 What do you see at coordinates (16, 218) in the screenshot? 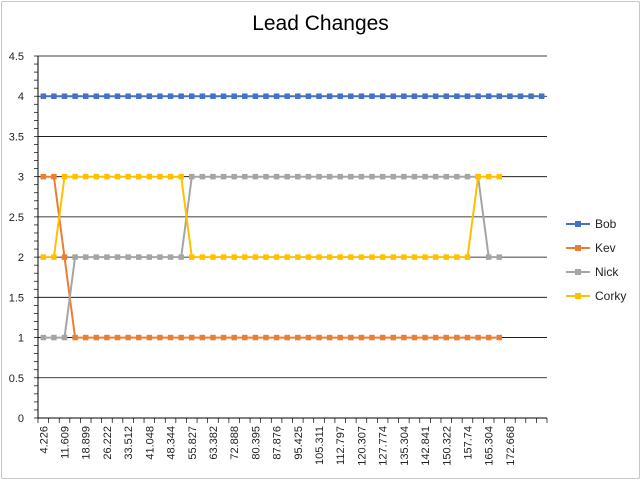
I see `y-tick-label: 2.5` at bounding box center [16, 218].